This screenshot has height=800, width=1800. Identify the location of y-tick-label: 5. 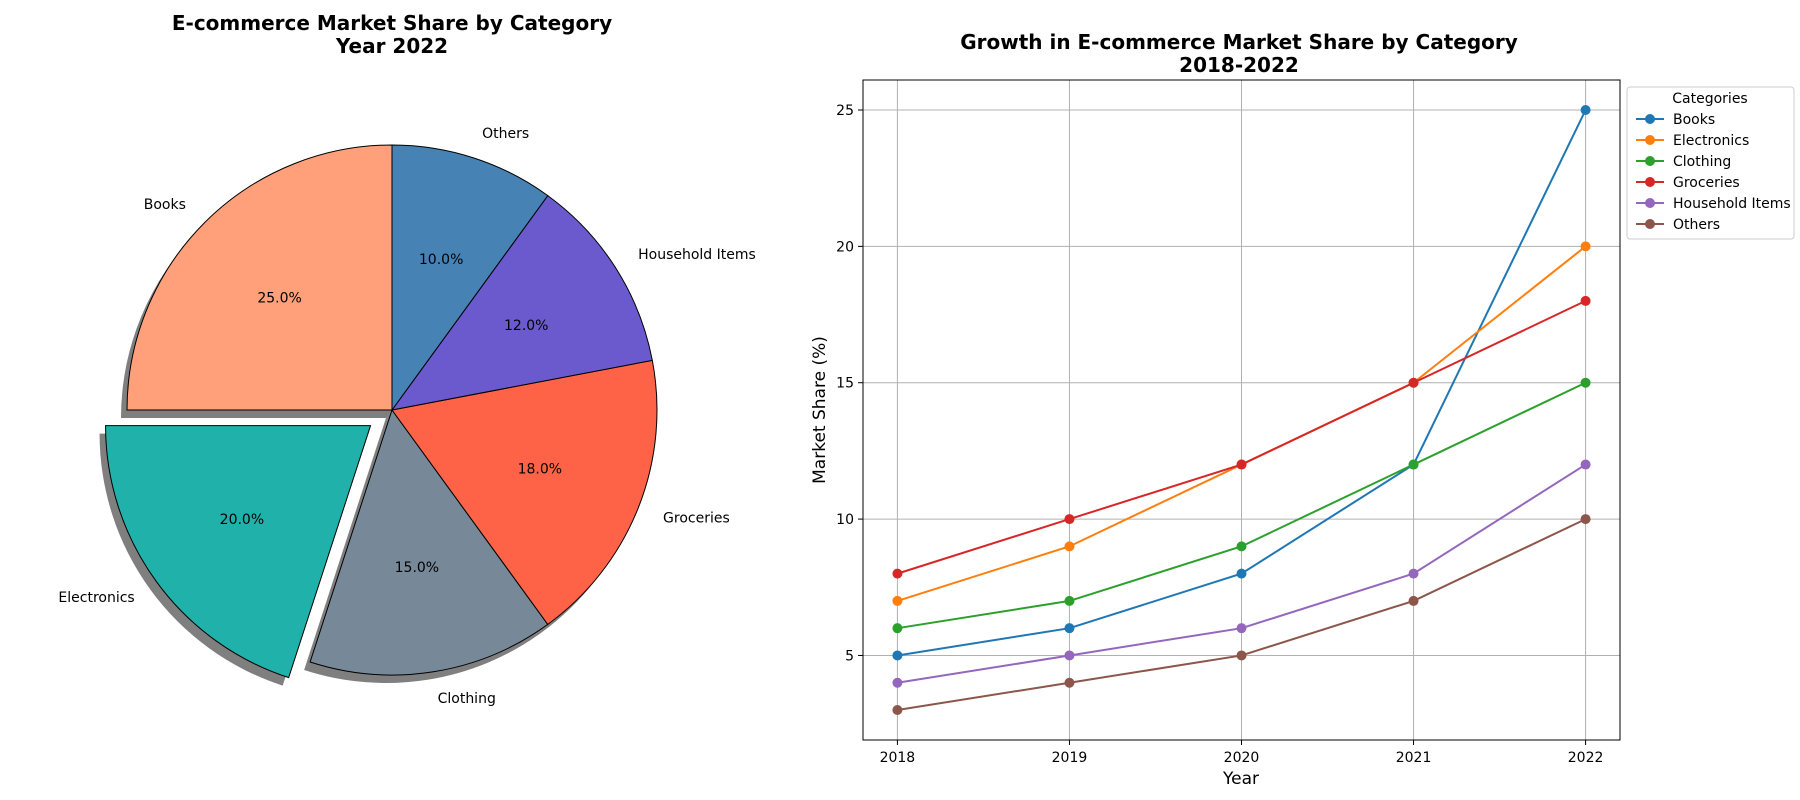
(849, 656).